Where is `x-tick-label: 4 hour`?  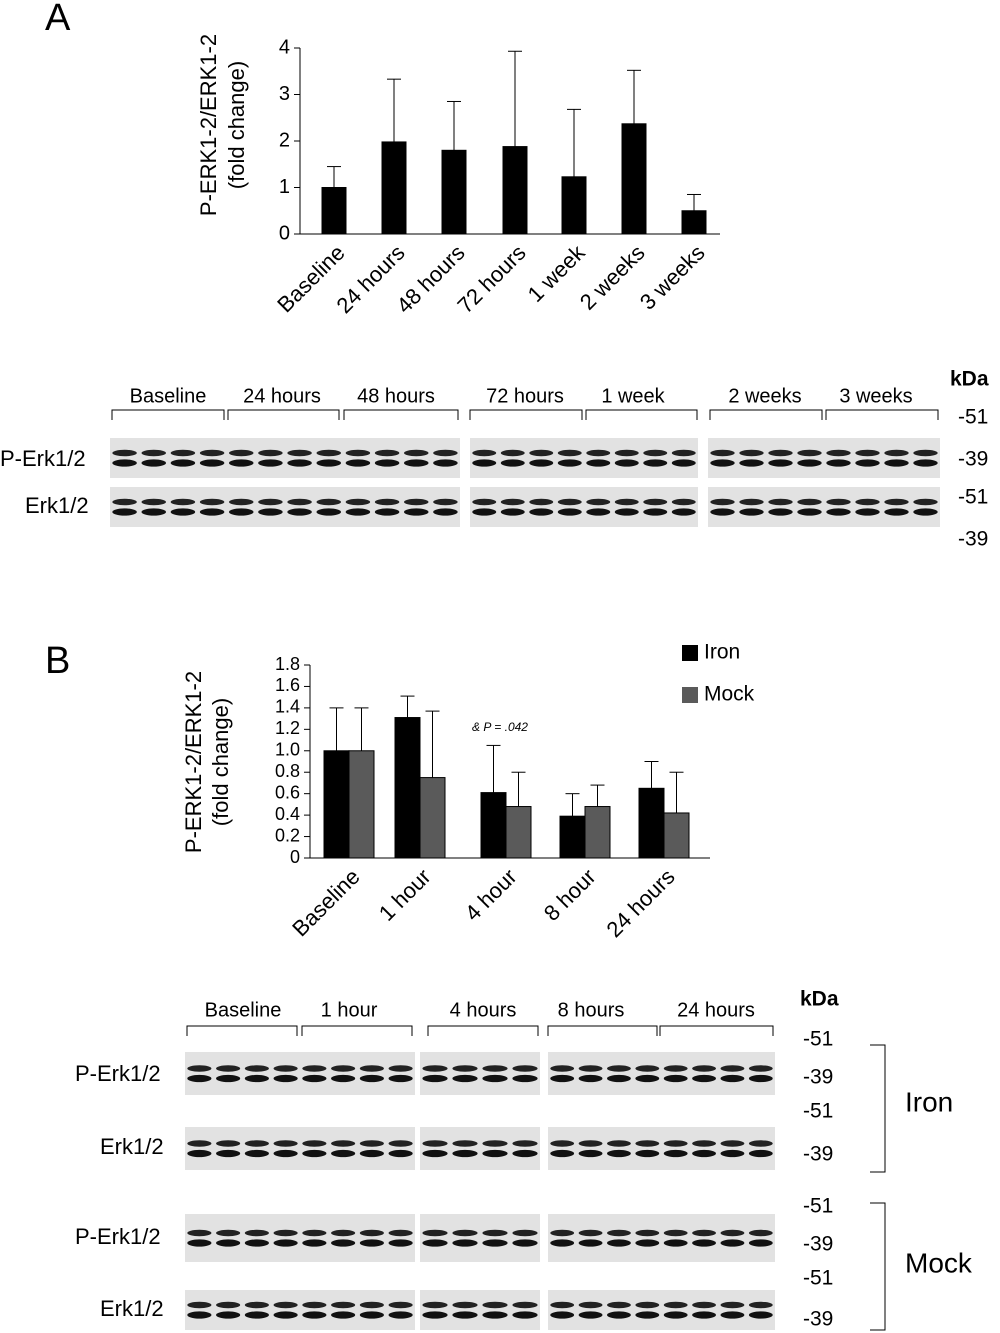
x-tick-label: 4 hour is located at coordinates (491, 895).